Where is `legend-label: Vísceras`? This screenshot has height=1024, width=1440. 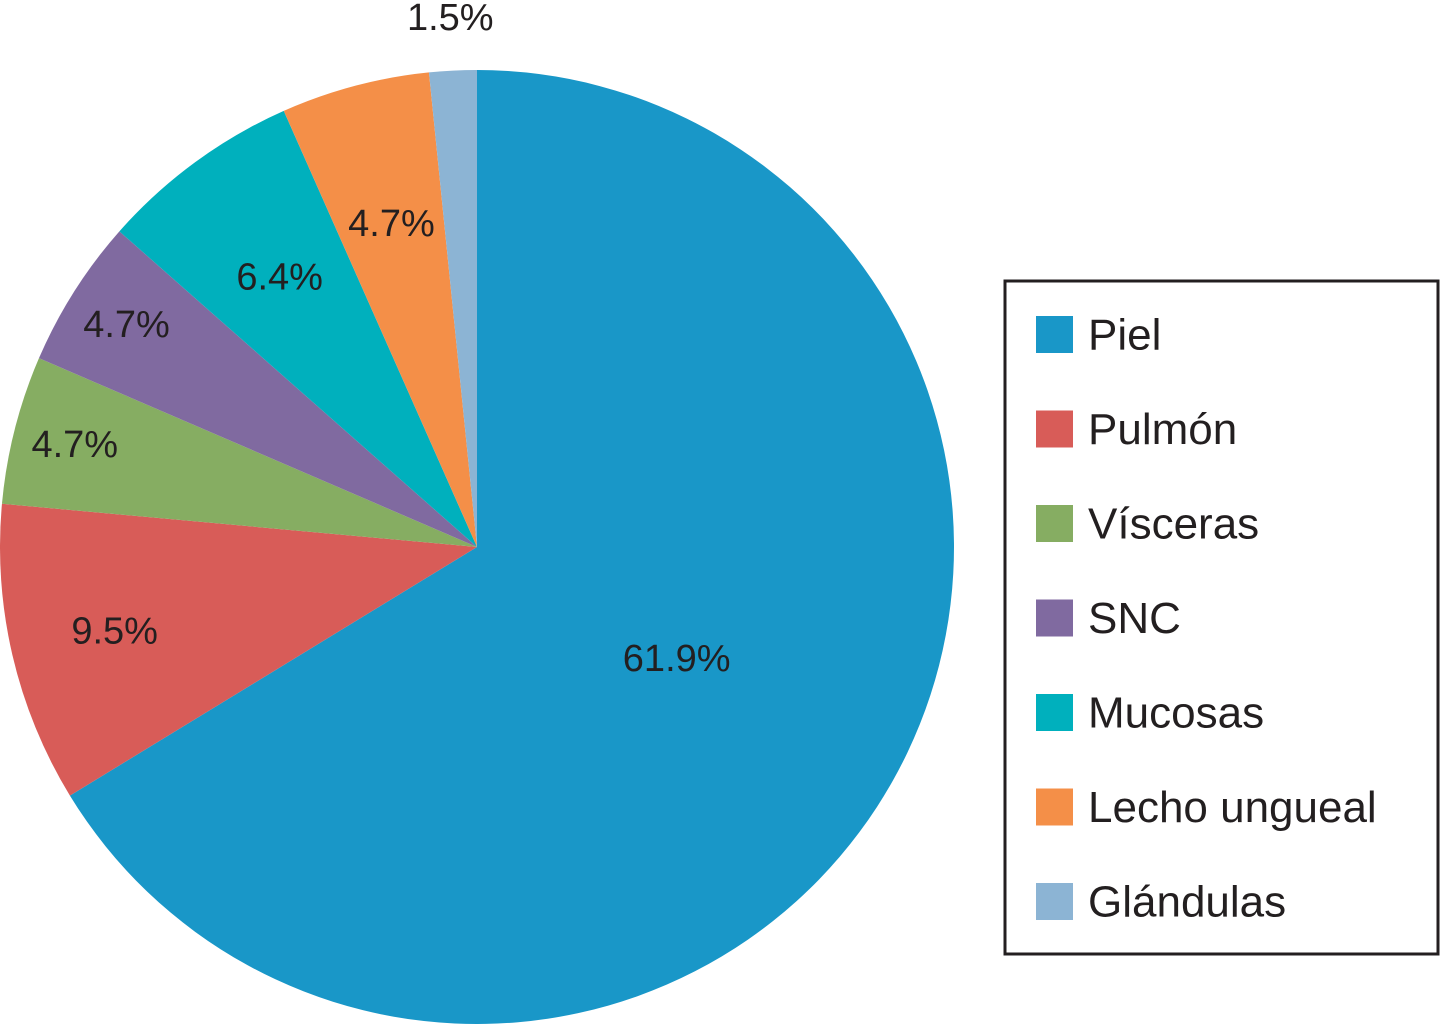
legend-label: Vísceras is located at coordinates (1173, 524).